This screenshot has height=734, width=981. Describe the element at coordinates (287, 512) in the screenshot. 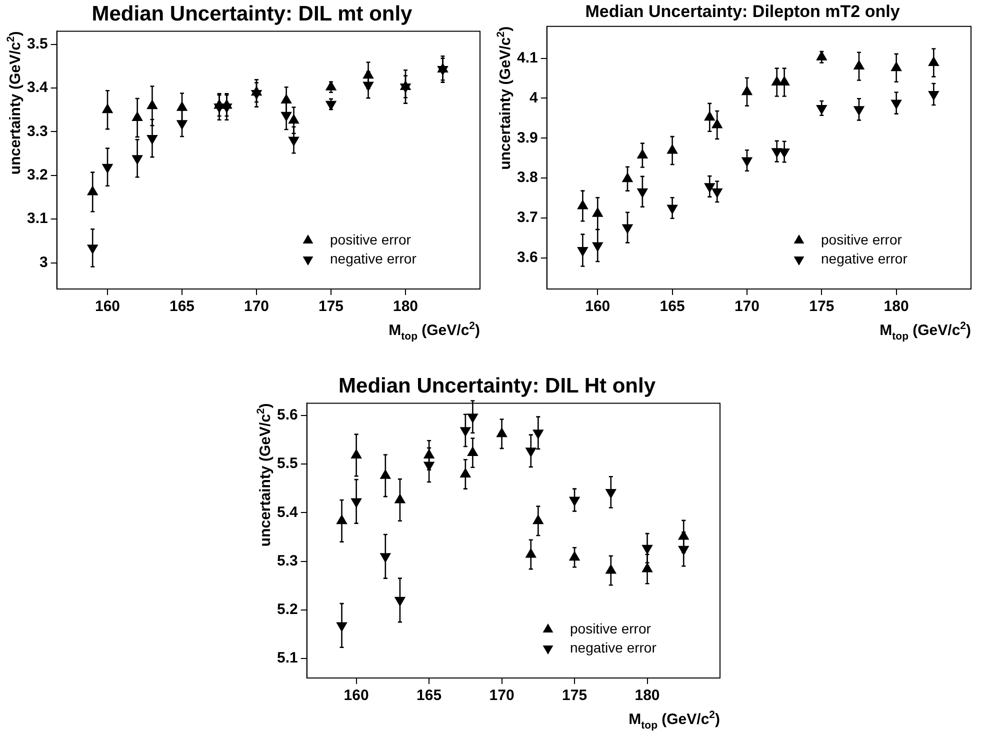

I see `y-tick-label: 5.4` at that location.